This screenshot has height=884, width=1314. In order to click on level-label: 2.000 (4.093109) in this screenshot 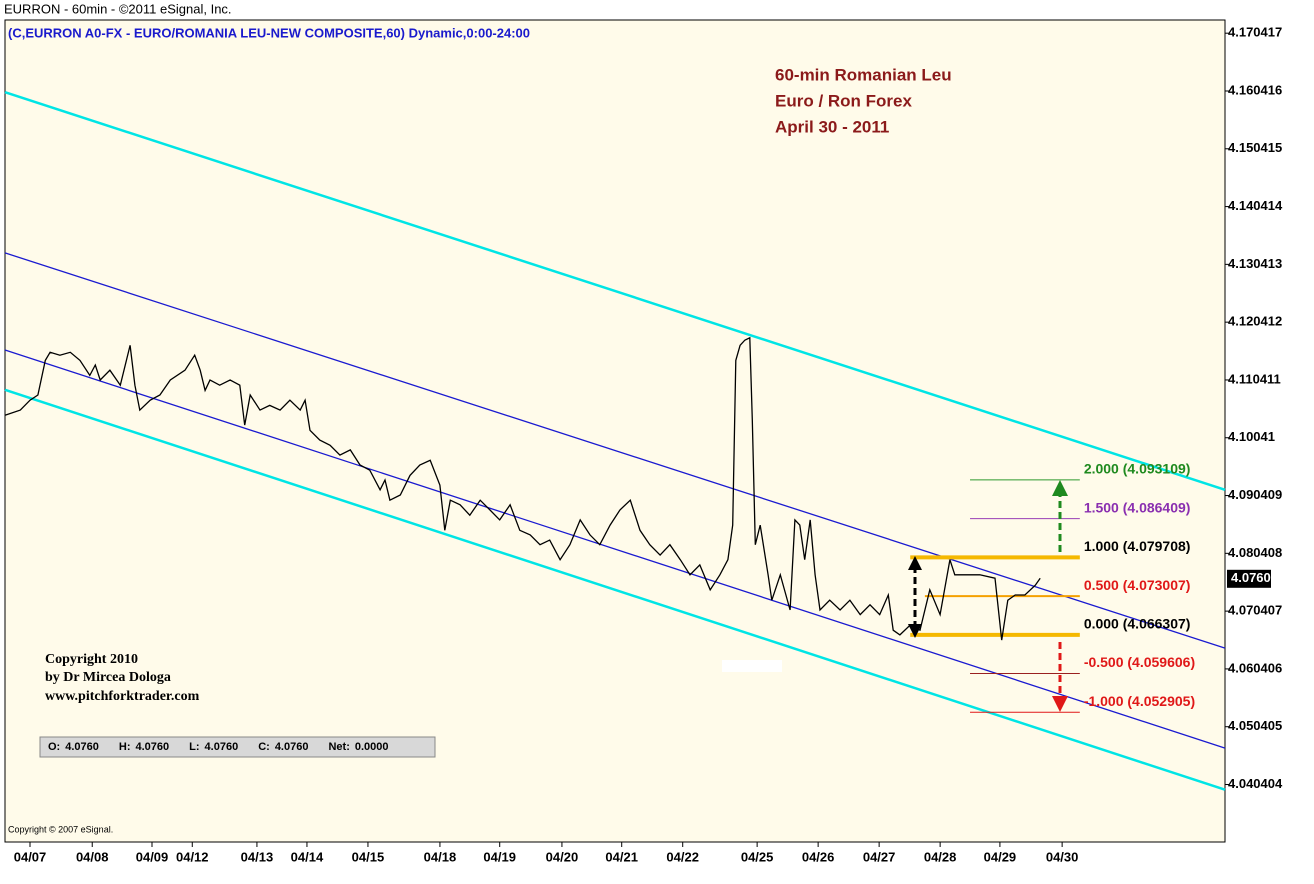, I will do `click(1137, 469)`.